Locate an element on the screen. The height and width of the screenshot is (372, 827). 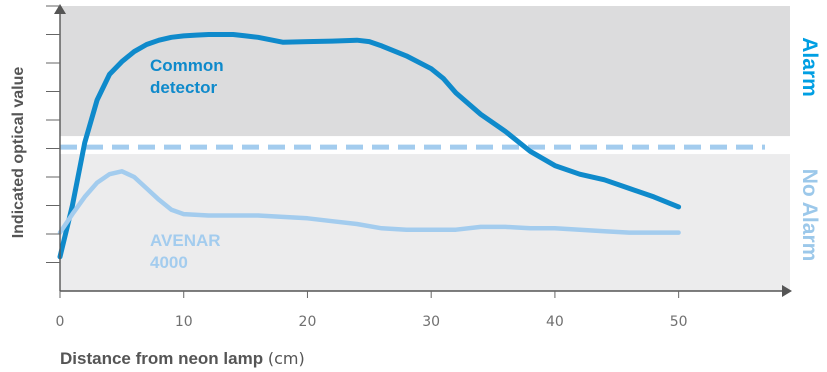
x-axis-label: Distance from neon lamp (cm) is located at coordinates (182, 358).